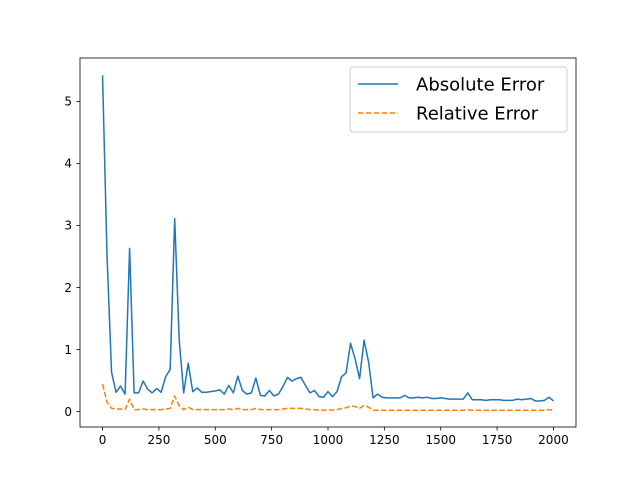 This screenshot has height=480, width=640. Describe the element at coordinates (553, 440) in the screenshot. I see `x-tick-label: 2000` at that location.